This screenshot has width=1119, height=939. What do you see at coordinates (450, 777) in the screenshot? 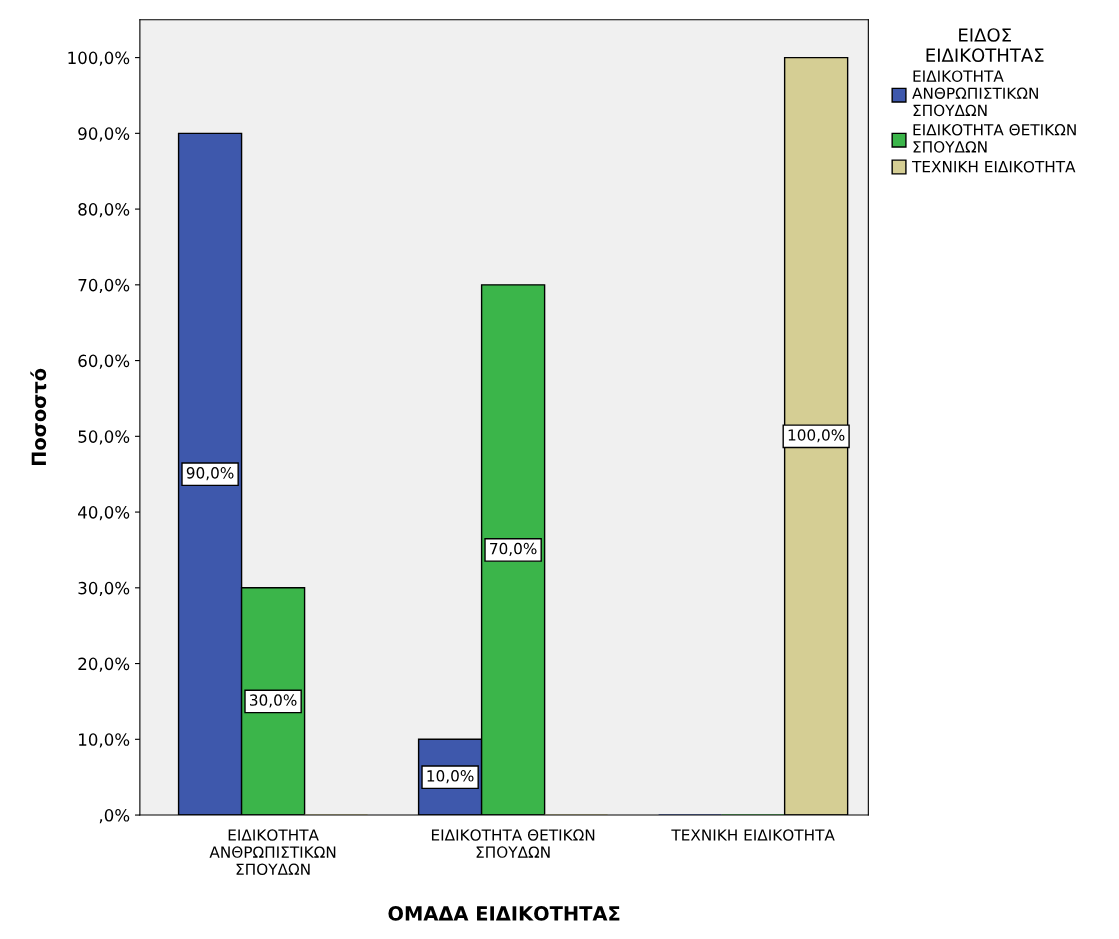
I see `data-label: 10,0%` at bounding box center [450, 777].